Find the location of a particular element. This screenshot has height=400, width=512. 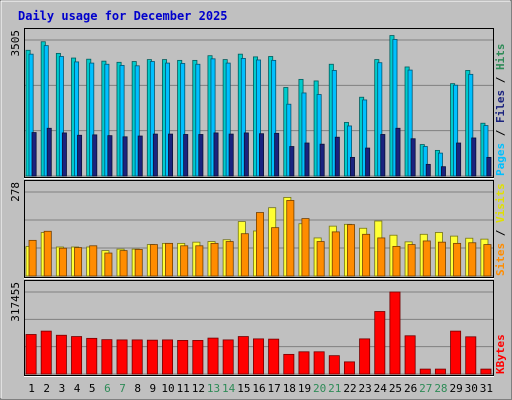

day-label-6: 6 is located at coordinates (107, 388).